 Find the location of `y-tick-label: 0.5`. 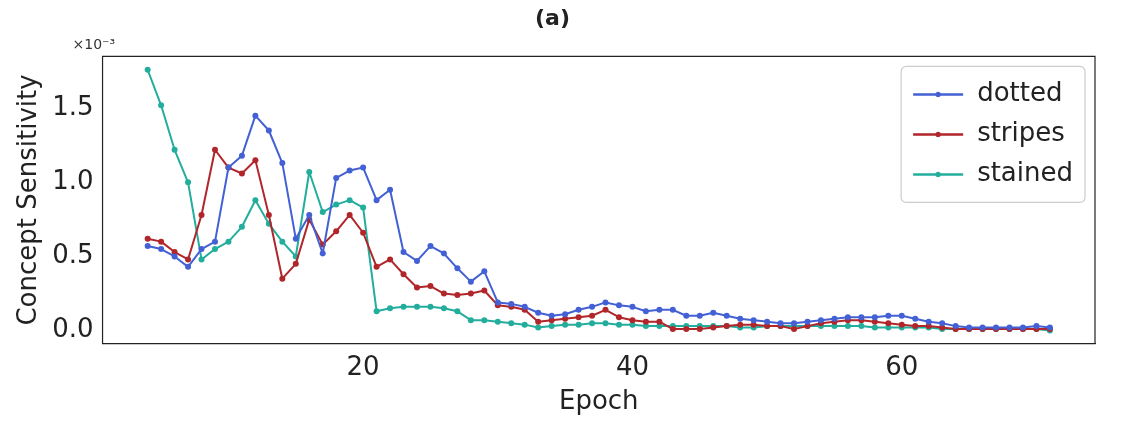

y-tick-label: 0.5 is located at coordinates (73, 254).